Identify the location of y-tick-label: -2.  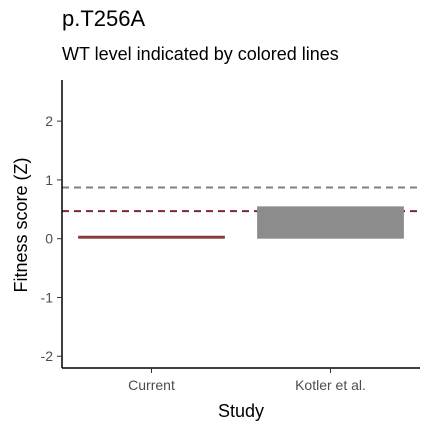
(47, 356).